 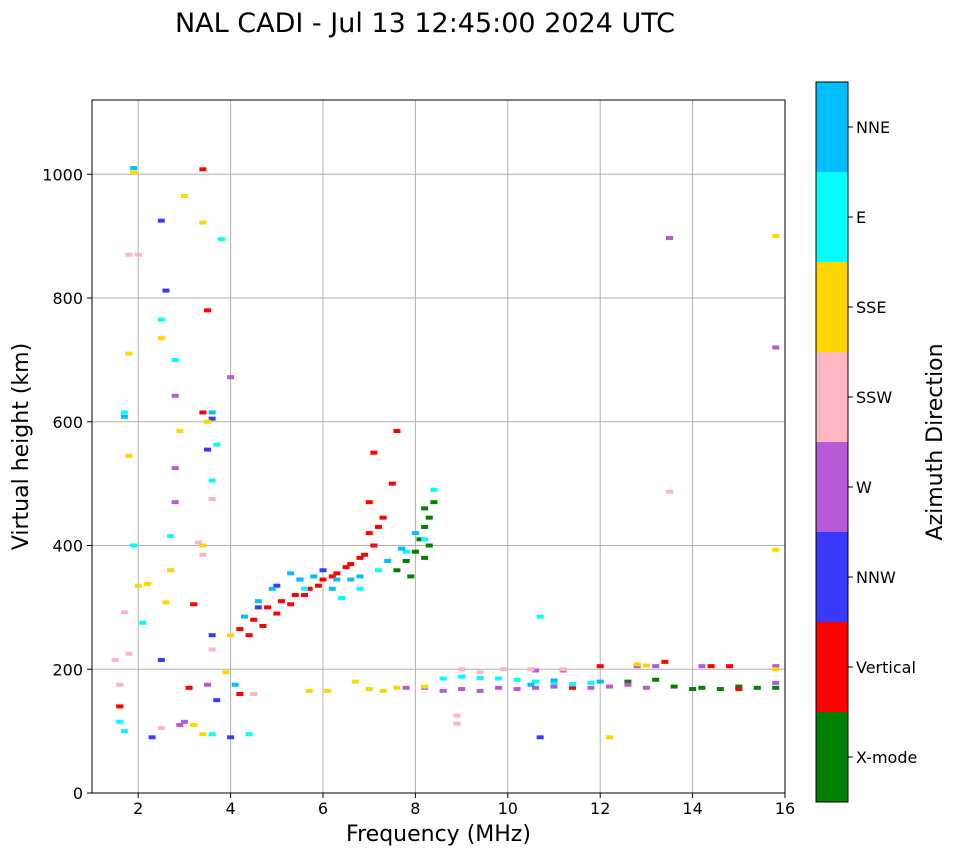 I want to click on colorbar-frame, so click(x=832, y=442).